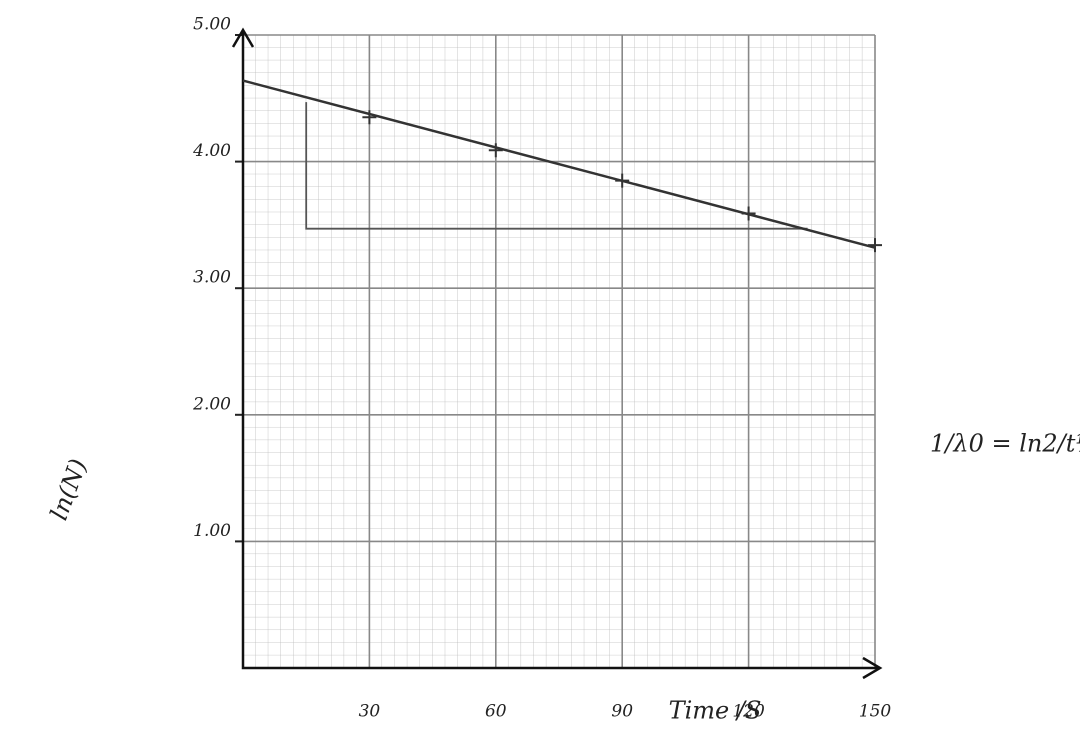  Describe the element at coordinates (1005, 444) in the screenshot. I see `annotation: 1/λ0 = ln2/t½` at that location.